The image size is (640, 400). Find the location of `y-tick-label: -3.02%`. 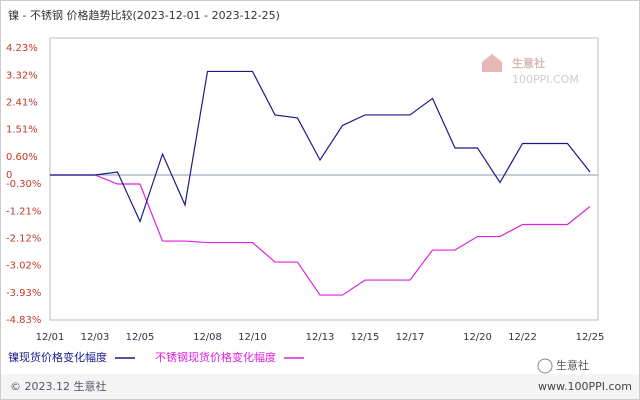

y-tick-label: -3.02% is located at coordinates (23, 266).